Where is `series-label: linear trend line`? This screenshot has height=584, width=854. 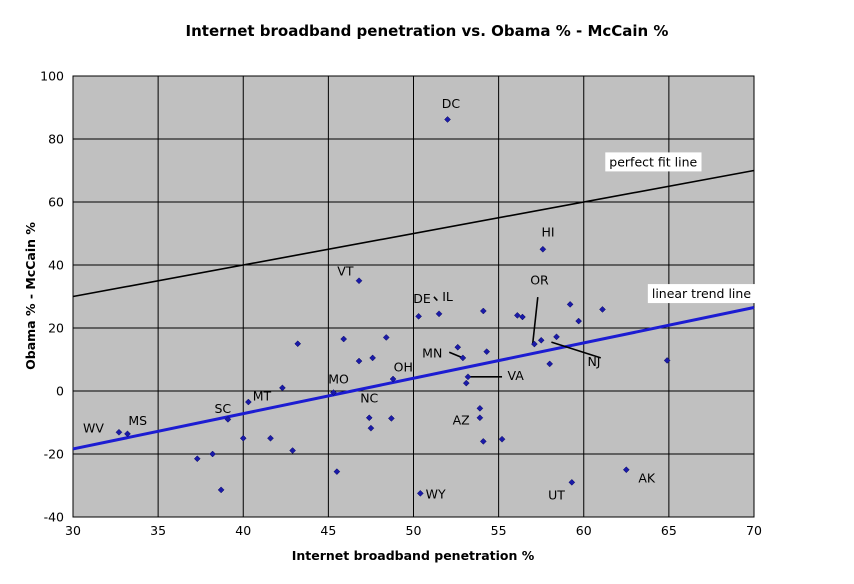
series-label: linear trend line is located at coordinates (701, 293).